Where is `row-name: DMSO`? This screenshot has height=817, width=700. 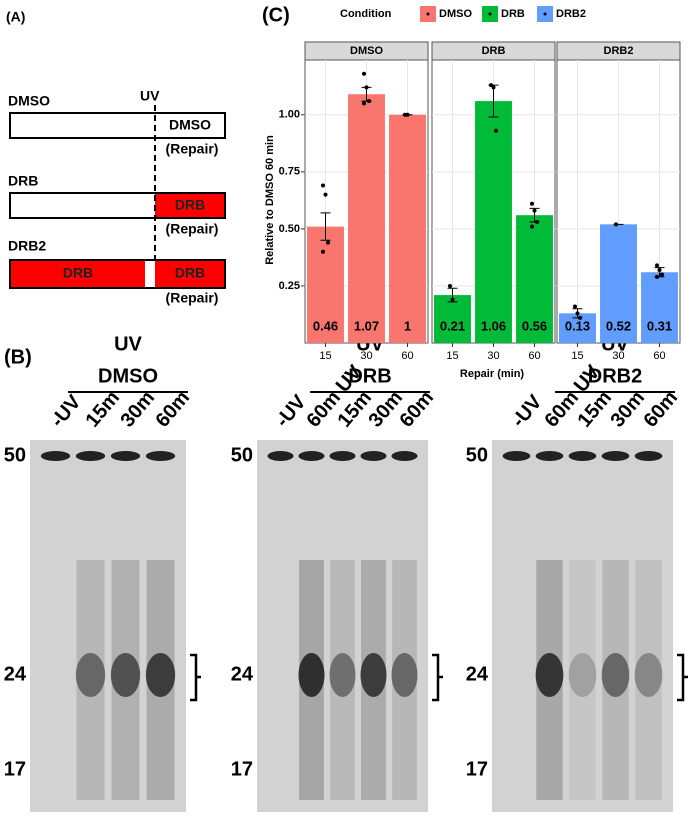 row-name: DMSO is located at coordinates (29, 101).